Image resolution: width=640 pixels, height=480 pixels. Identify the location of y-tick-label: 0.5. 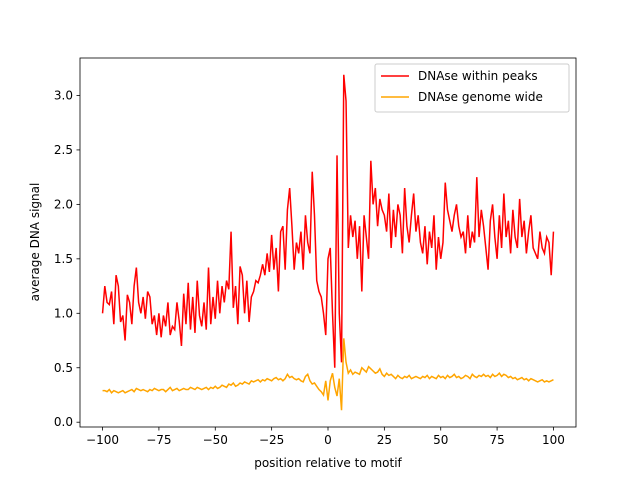
(63, 368).